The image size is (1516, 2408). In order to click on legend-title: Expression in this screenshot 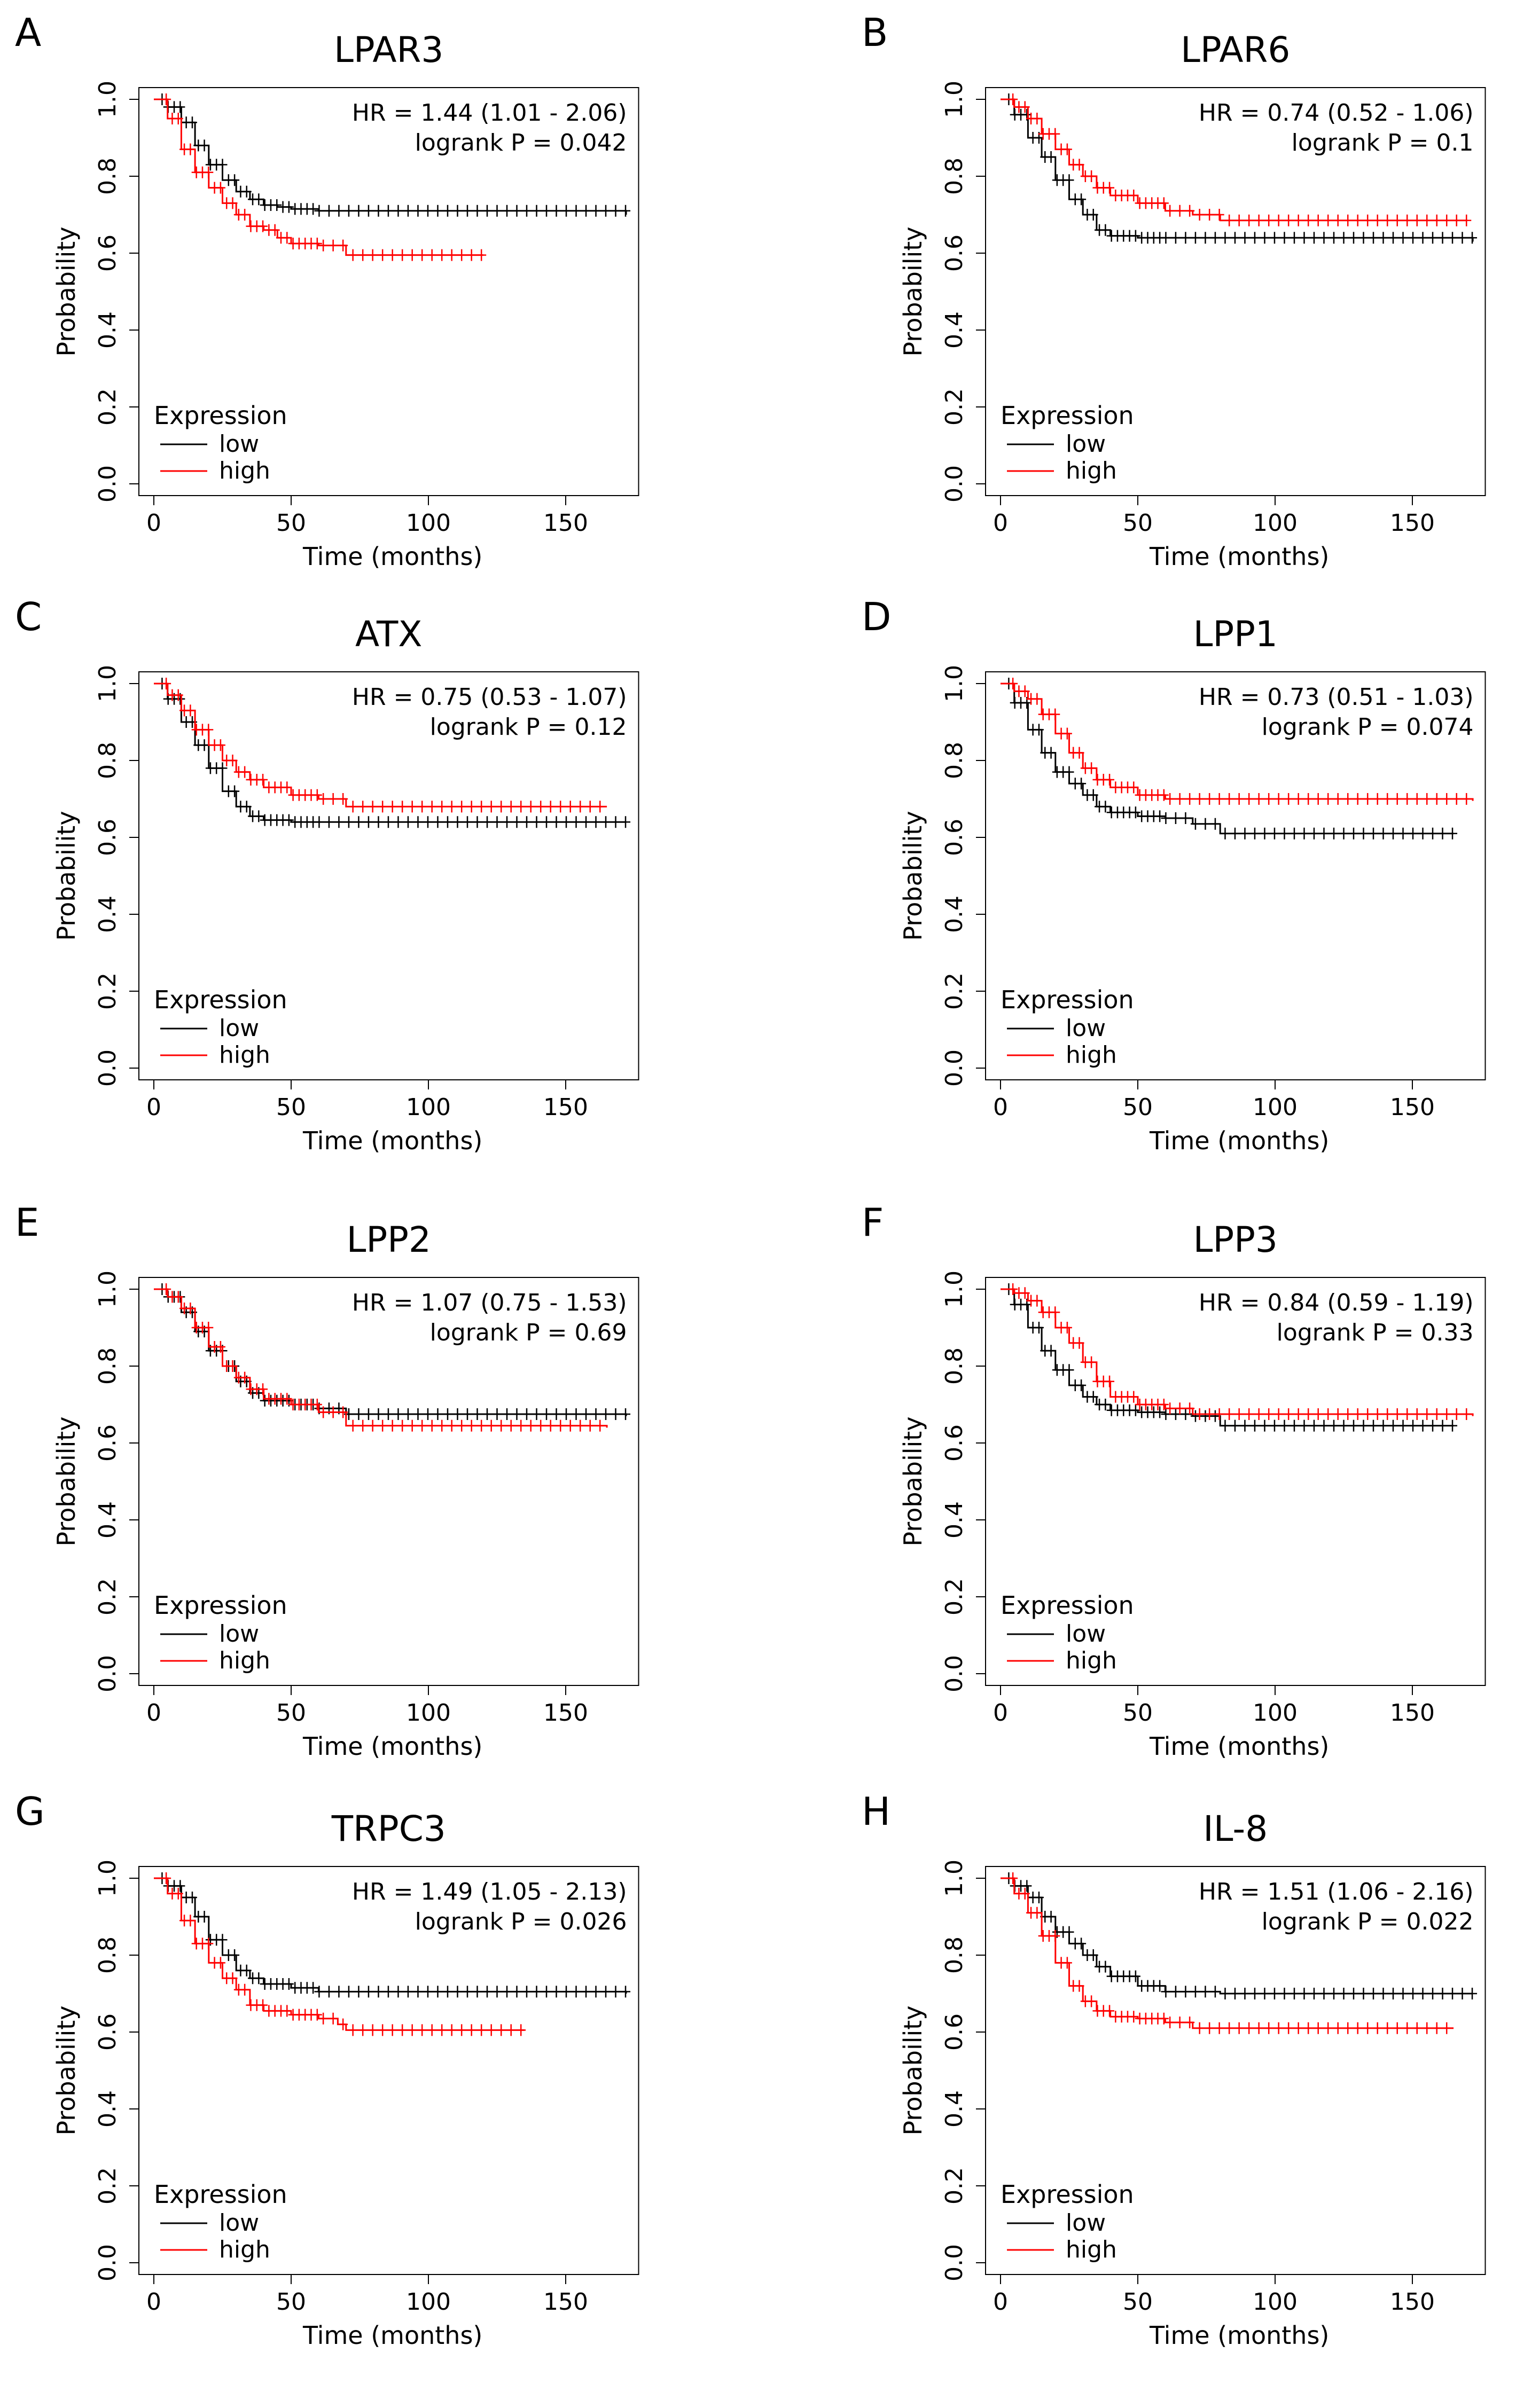, I will do `click(1067, 2194)`.